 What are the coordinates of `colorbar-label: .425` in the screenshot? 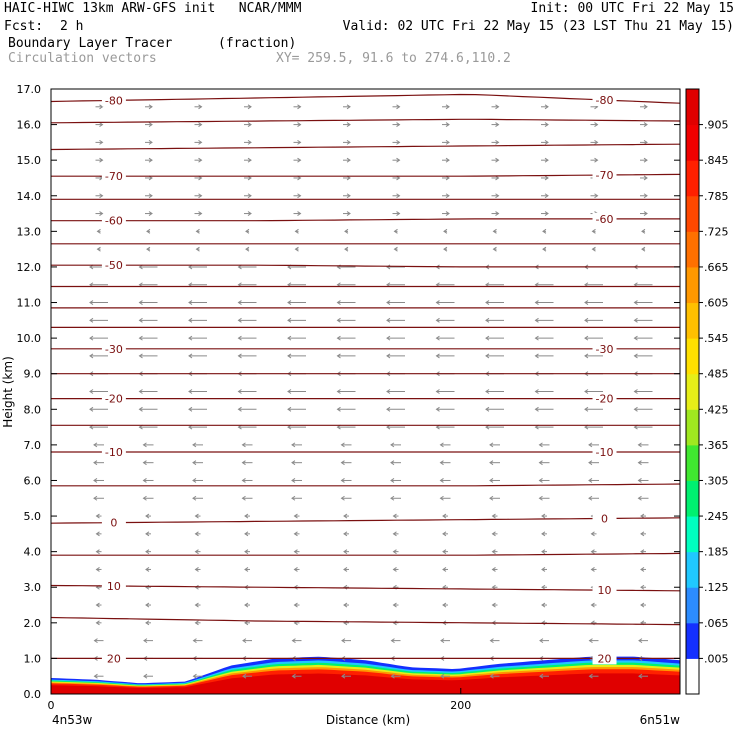 It's located at (716, 409).